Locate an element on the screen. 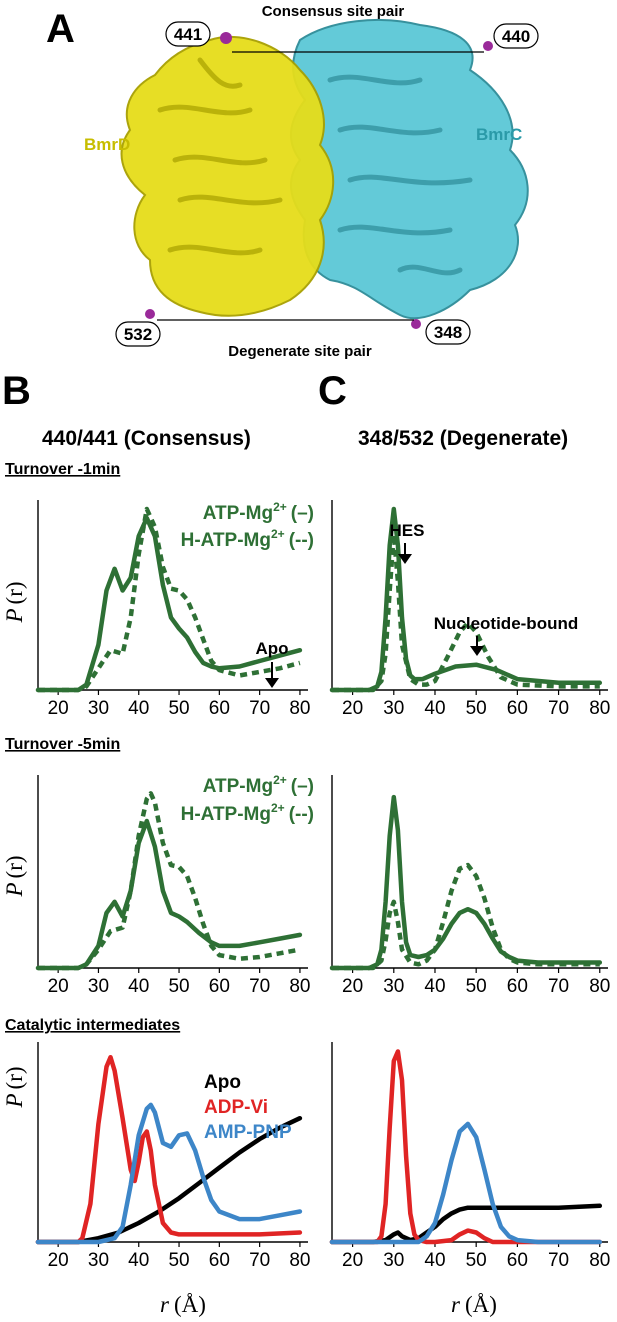  section-turnover-1min: Turnover -1min is located at coordinates (62, 469).